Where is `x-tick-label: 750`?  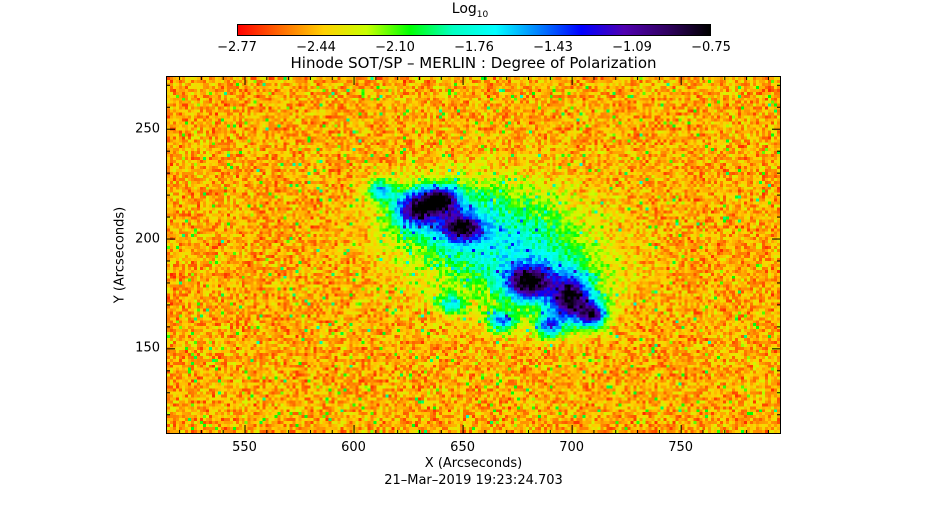
x-tick-label: 750 is located at coordinates (681, 447).